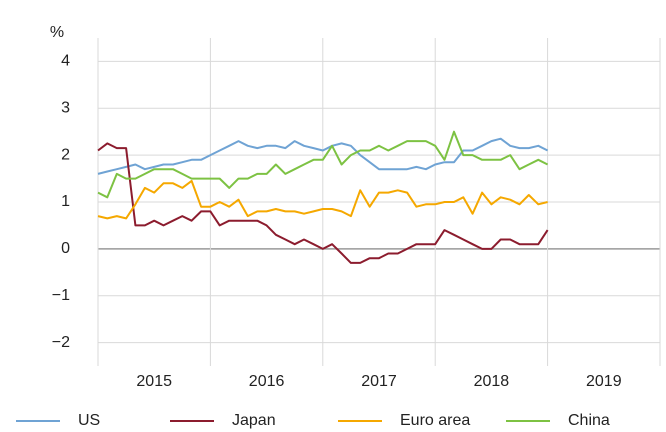 The height and width of the screenshot is (432, 666). Describe the element at coordinates (154, 381) in the screenshot. I see `x-tick-label: 2015` at that location.